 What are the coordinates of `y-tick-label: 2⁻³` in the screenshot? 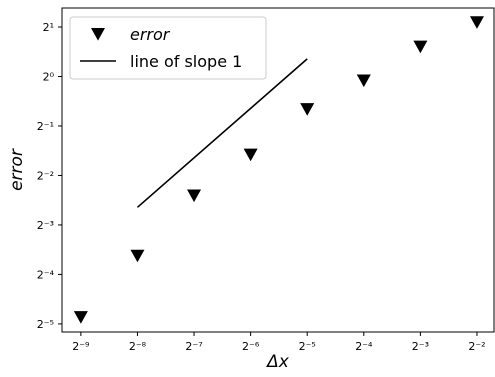 It's located at (45, 225).